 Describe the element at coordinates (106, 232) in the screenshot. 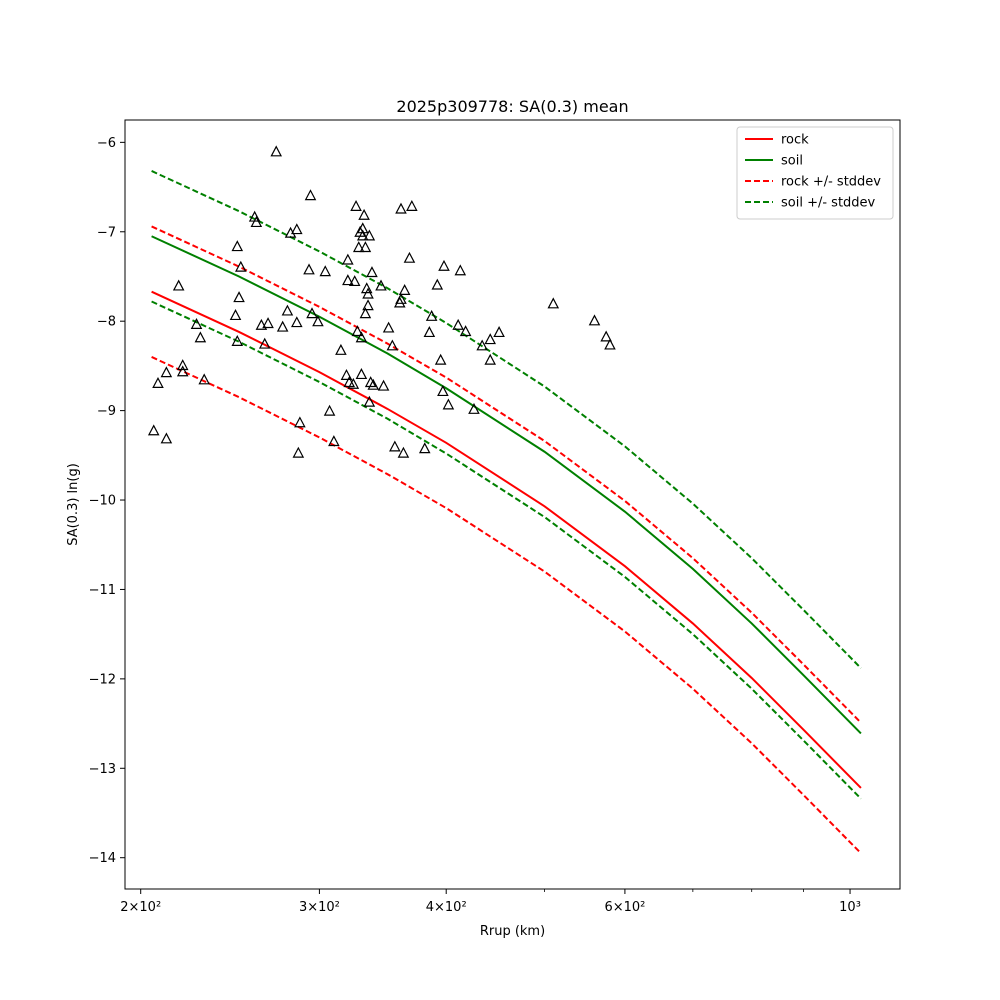

I see `y-tick-label-2: −7` at that location.